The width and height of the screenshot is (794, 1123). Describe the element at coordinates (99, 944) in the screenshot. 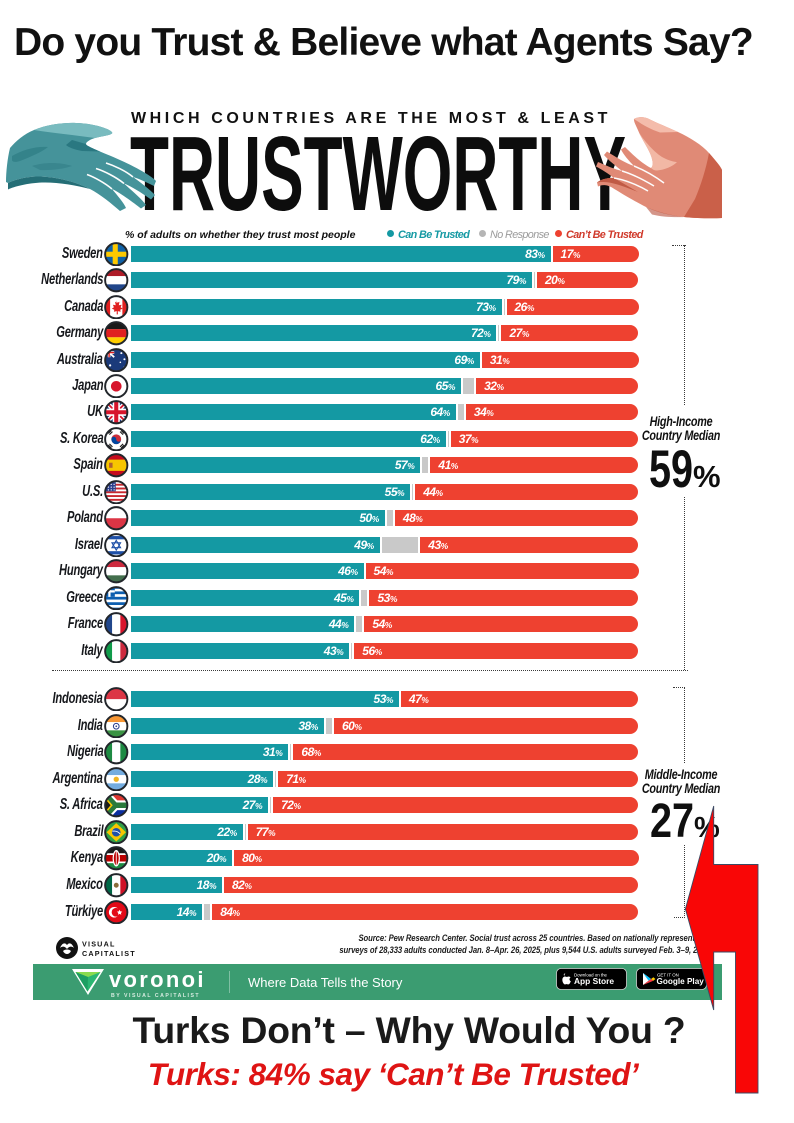

I see `svg-text: VISUAL` at that location.